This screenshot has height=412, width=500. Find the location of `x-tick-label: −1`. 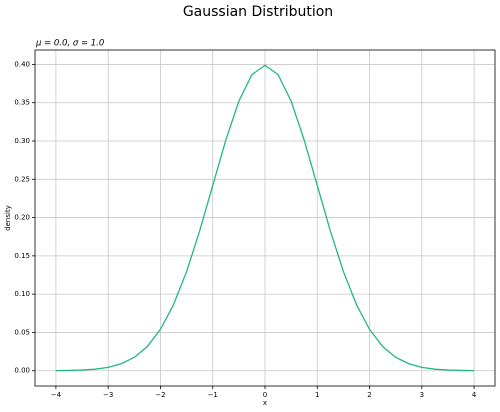

x-tick-label: −1 is located at coordinates (213, 395).